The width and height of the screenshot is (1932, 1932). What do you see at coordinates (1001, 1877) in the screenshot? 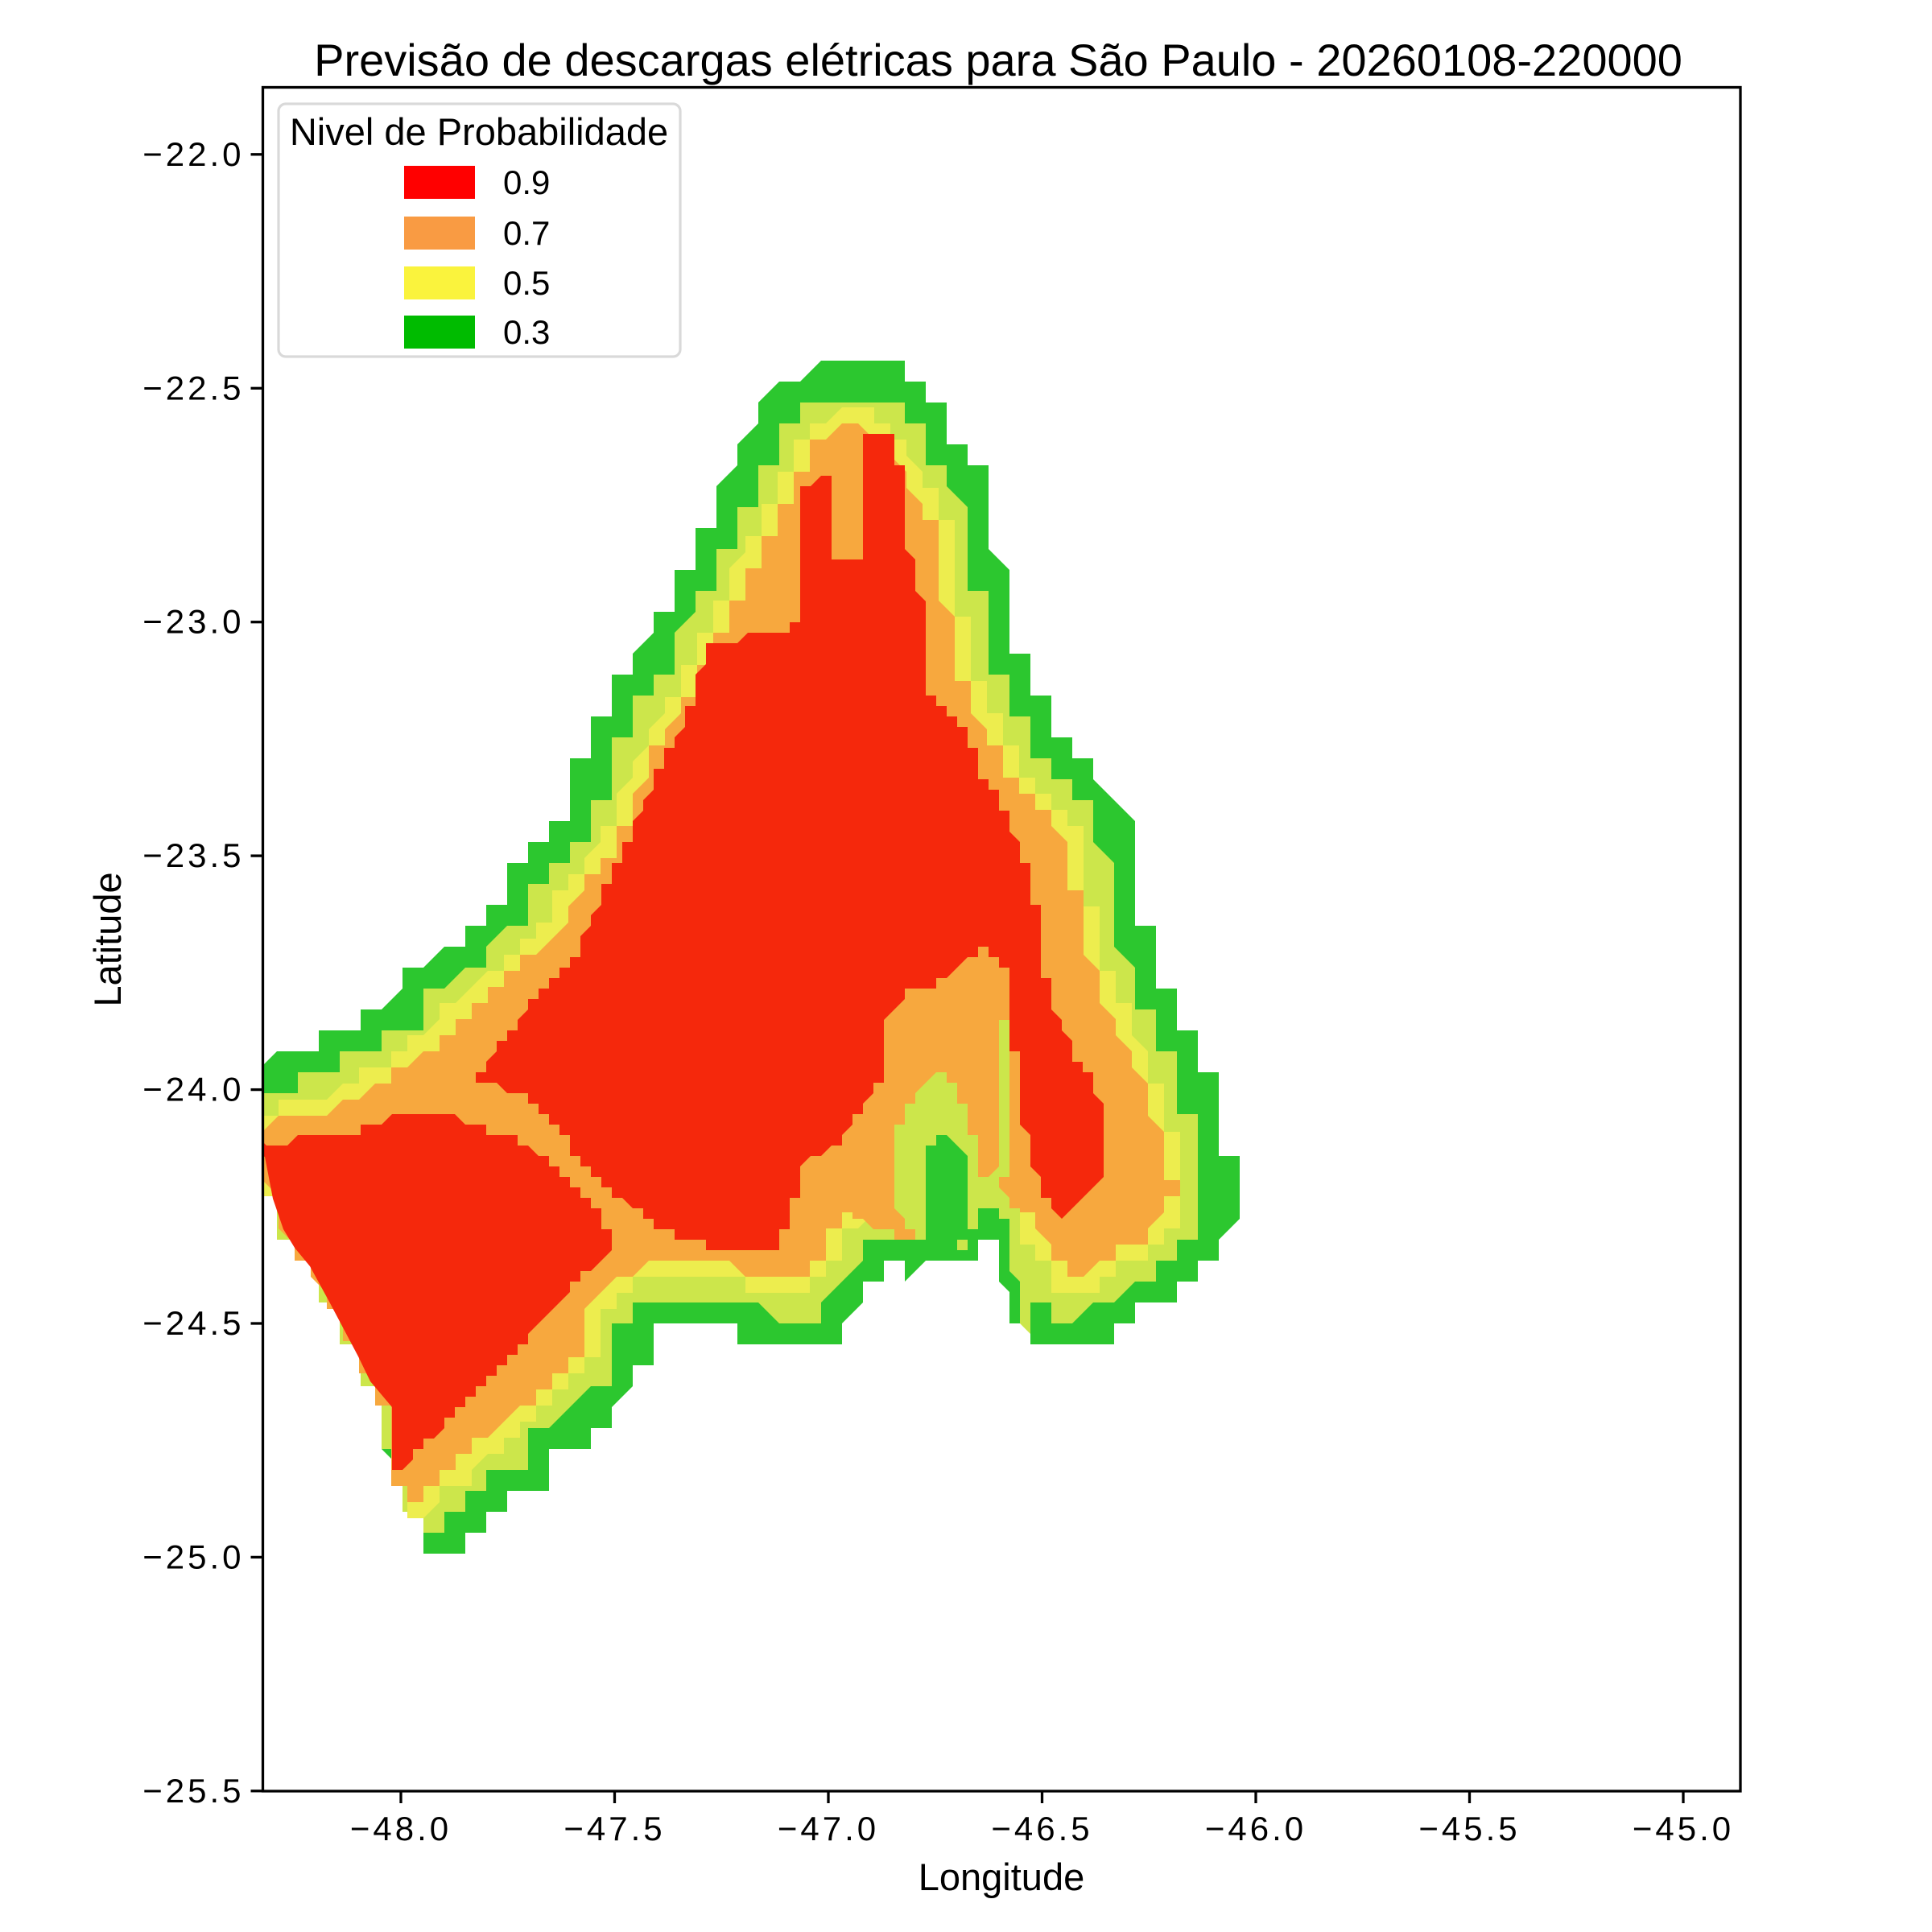
I see `svg-text: Longitude` at bounding box center [1001, 1877].